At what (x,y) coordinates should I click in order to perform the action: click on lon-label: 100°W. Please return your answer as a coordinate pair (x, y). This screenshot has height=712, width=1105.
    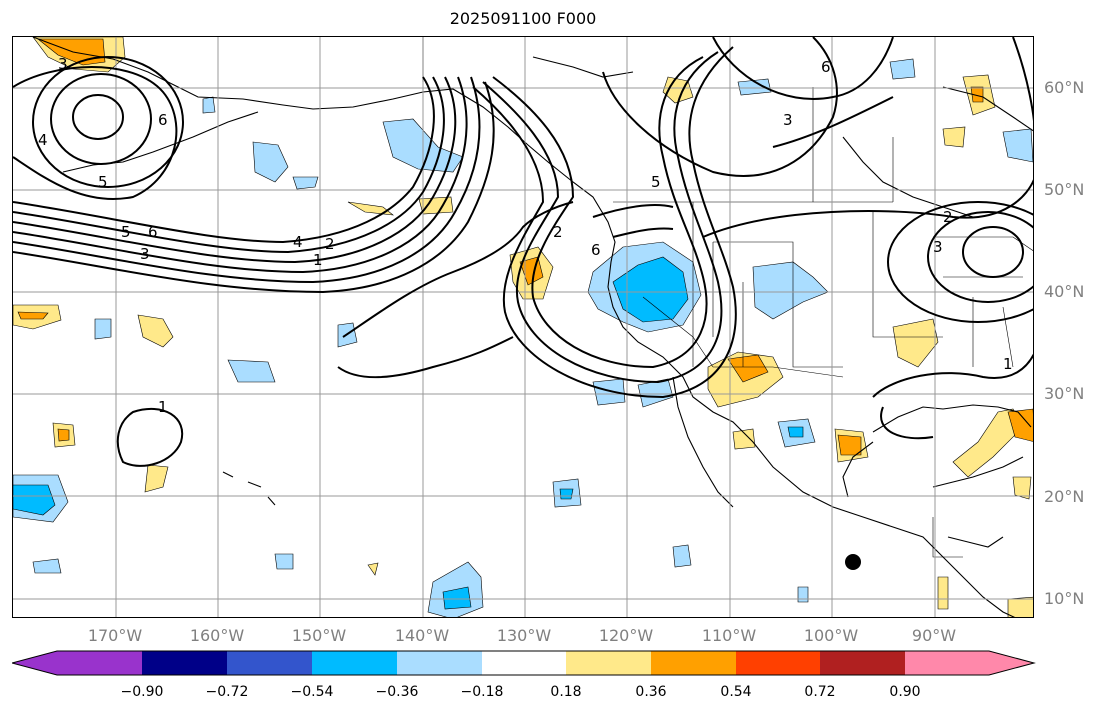
    Looking at the image, I should click on (831, 635).